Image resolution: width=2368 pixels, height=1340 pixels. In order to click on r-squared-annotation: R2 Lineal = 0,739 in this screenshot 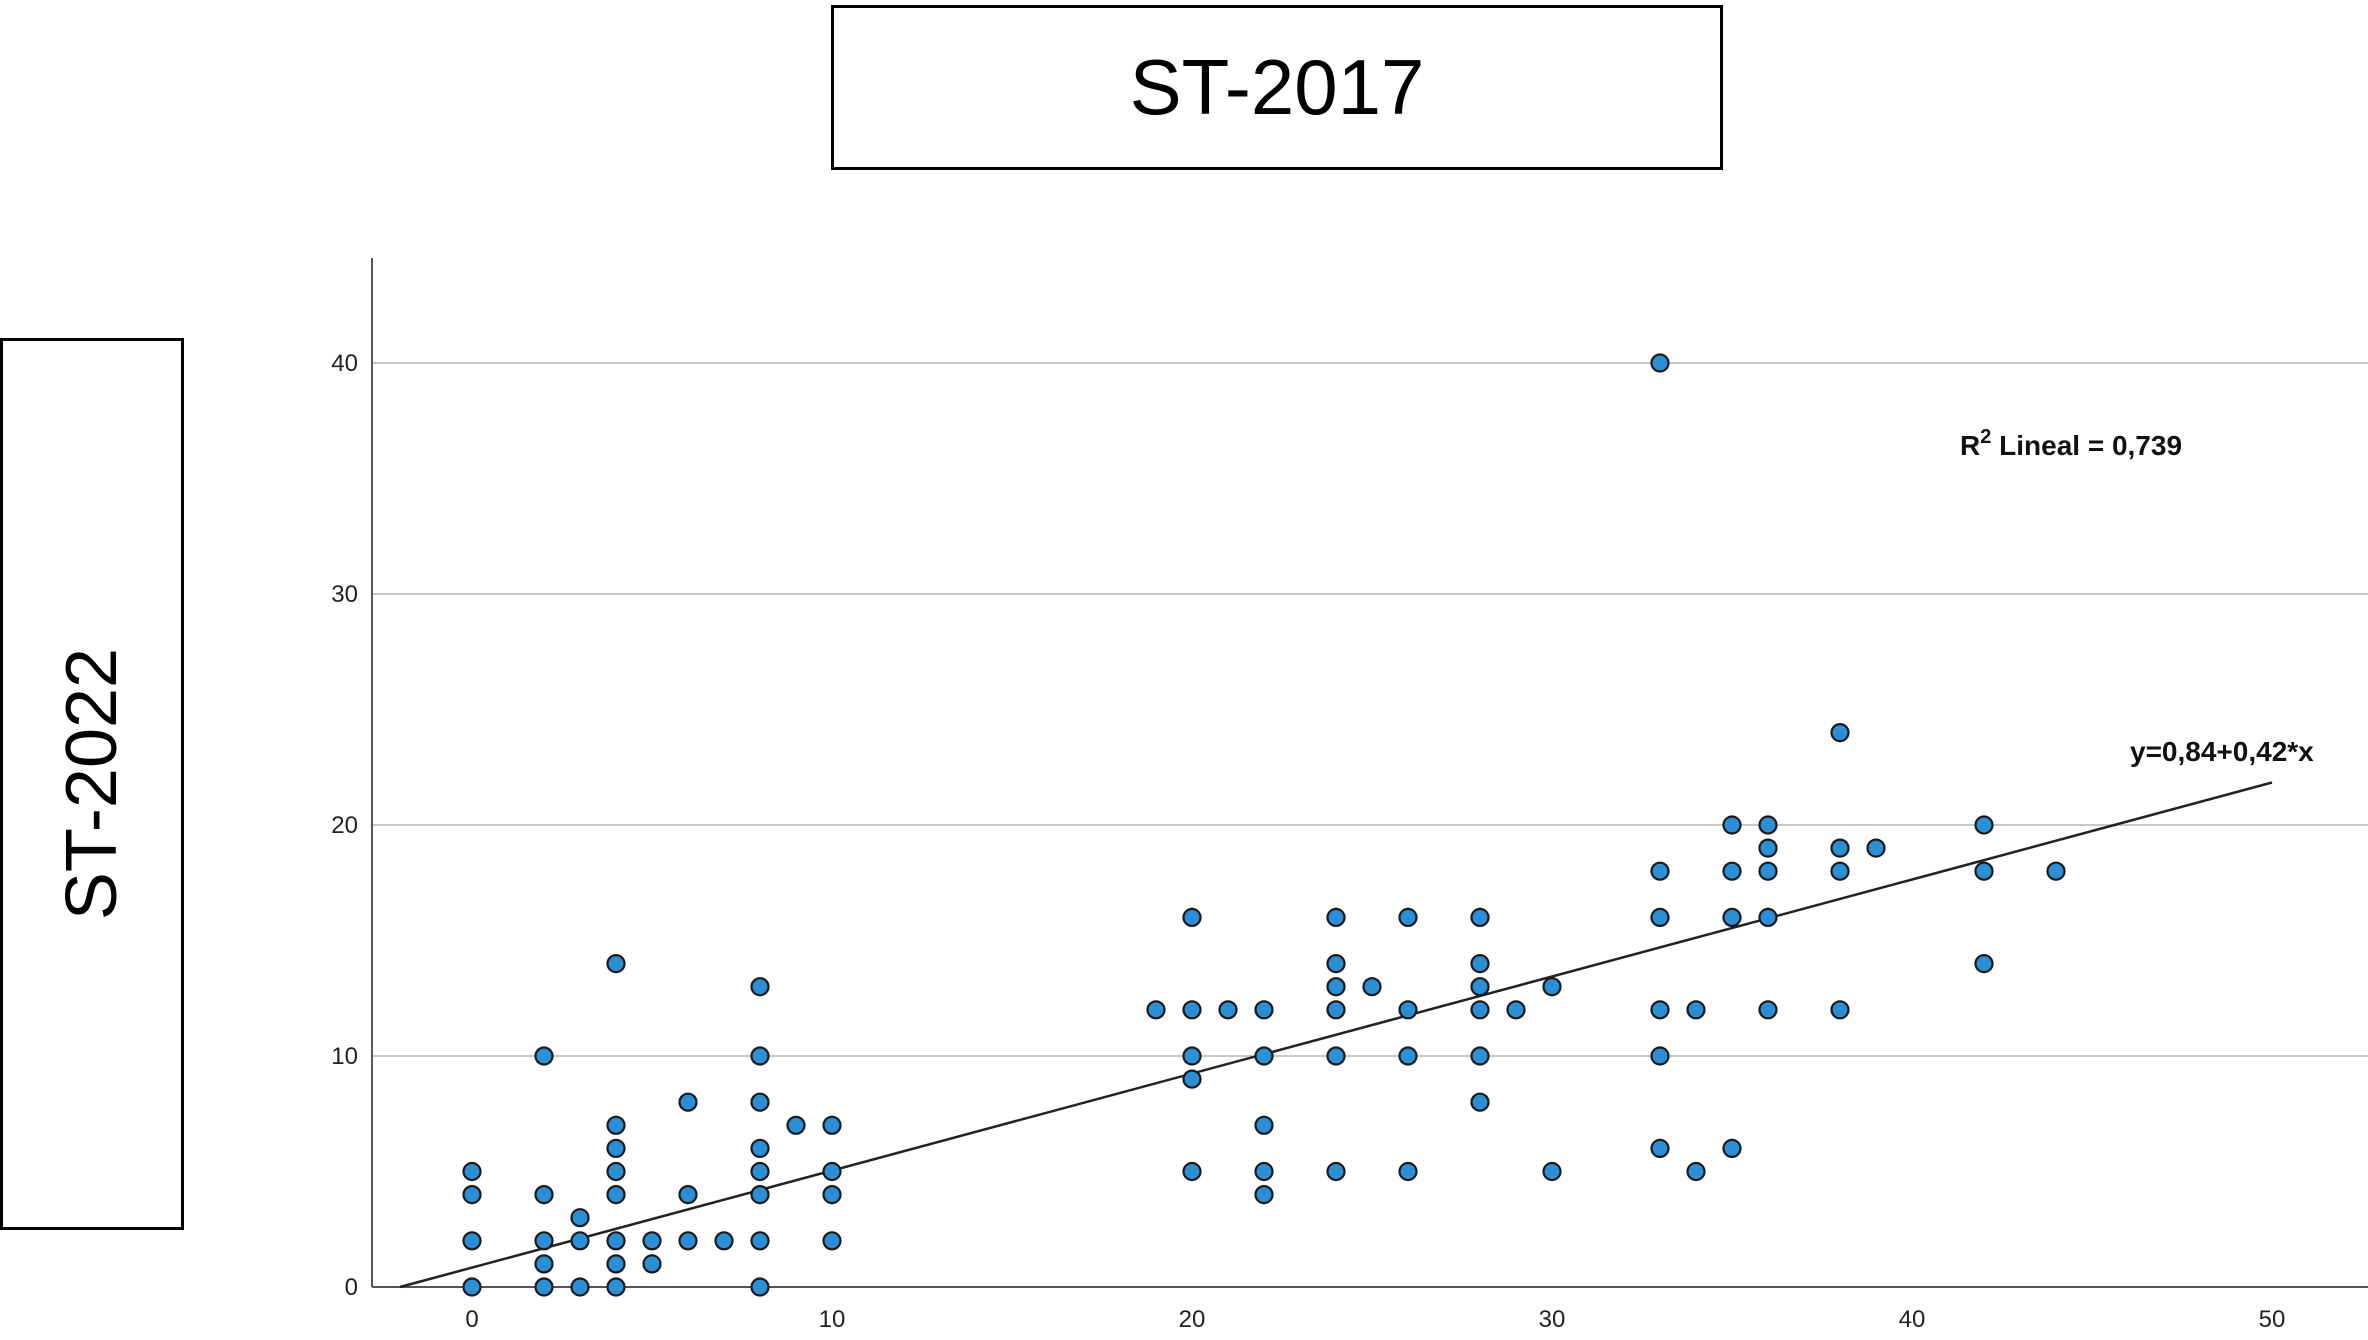, I will do `click(2071, 443)`.